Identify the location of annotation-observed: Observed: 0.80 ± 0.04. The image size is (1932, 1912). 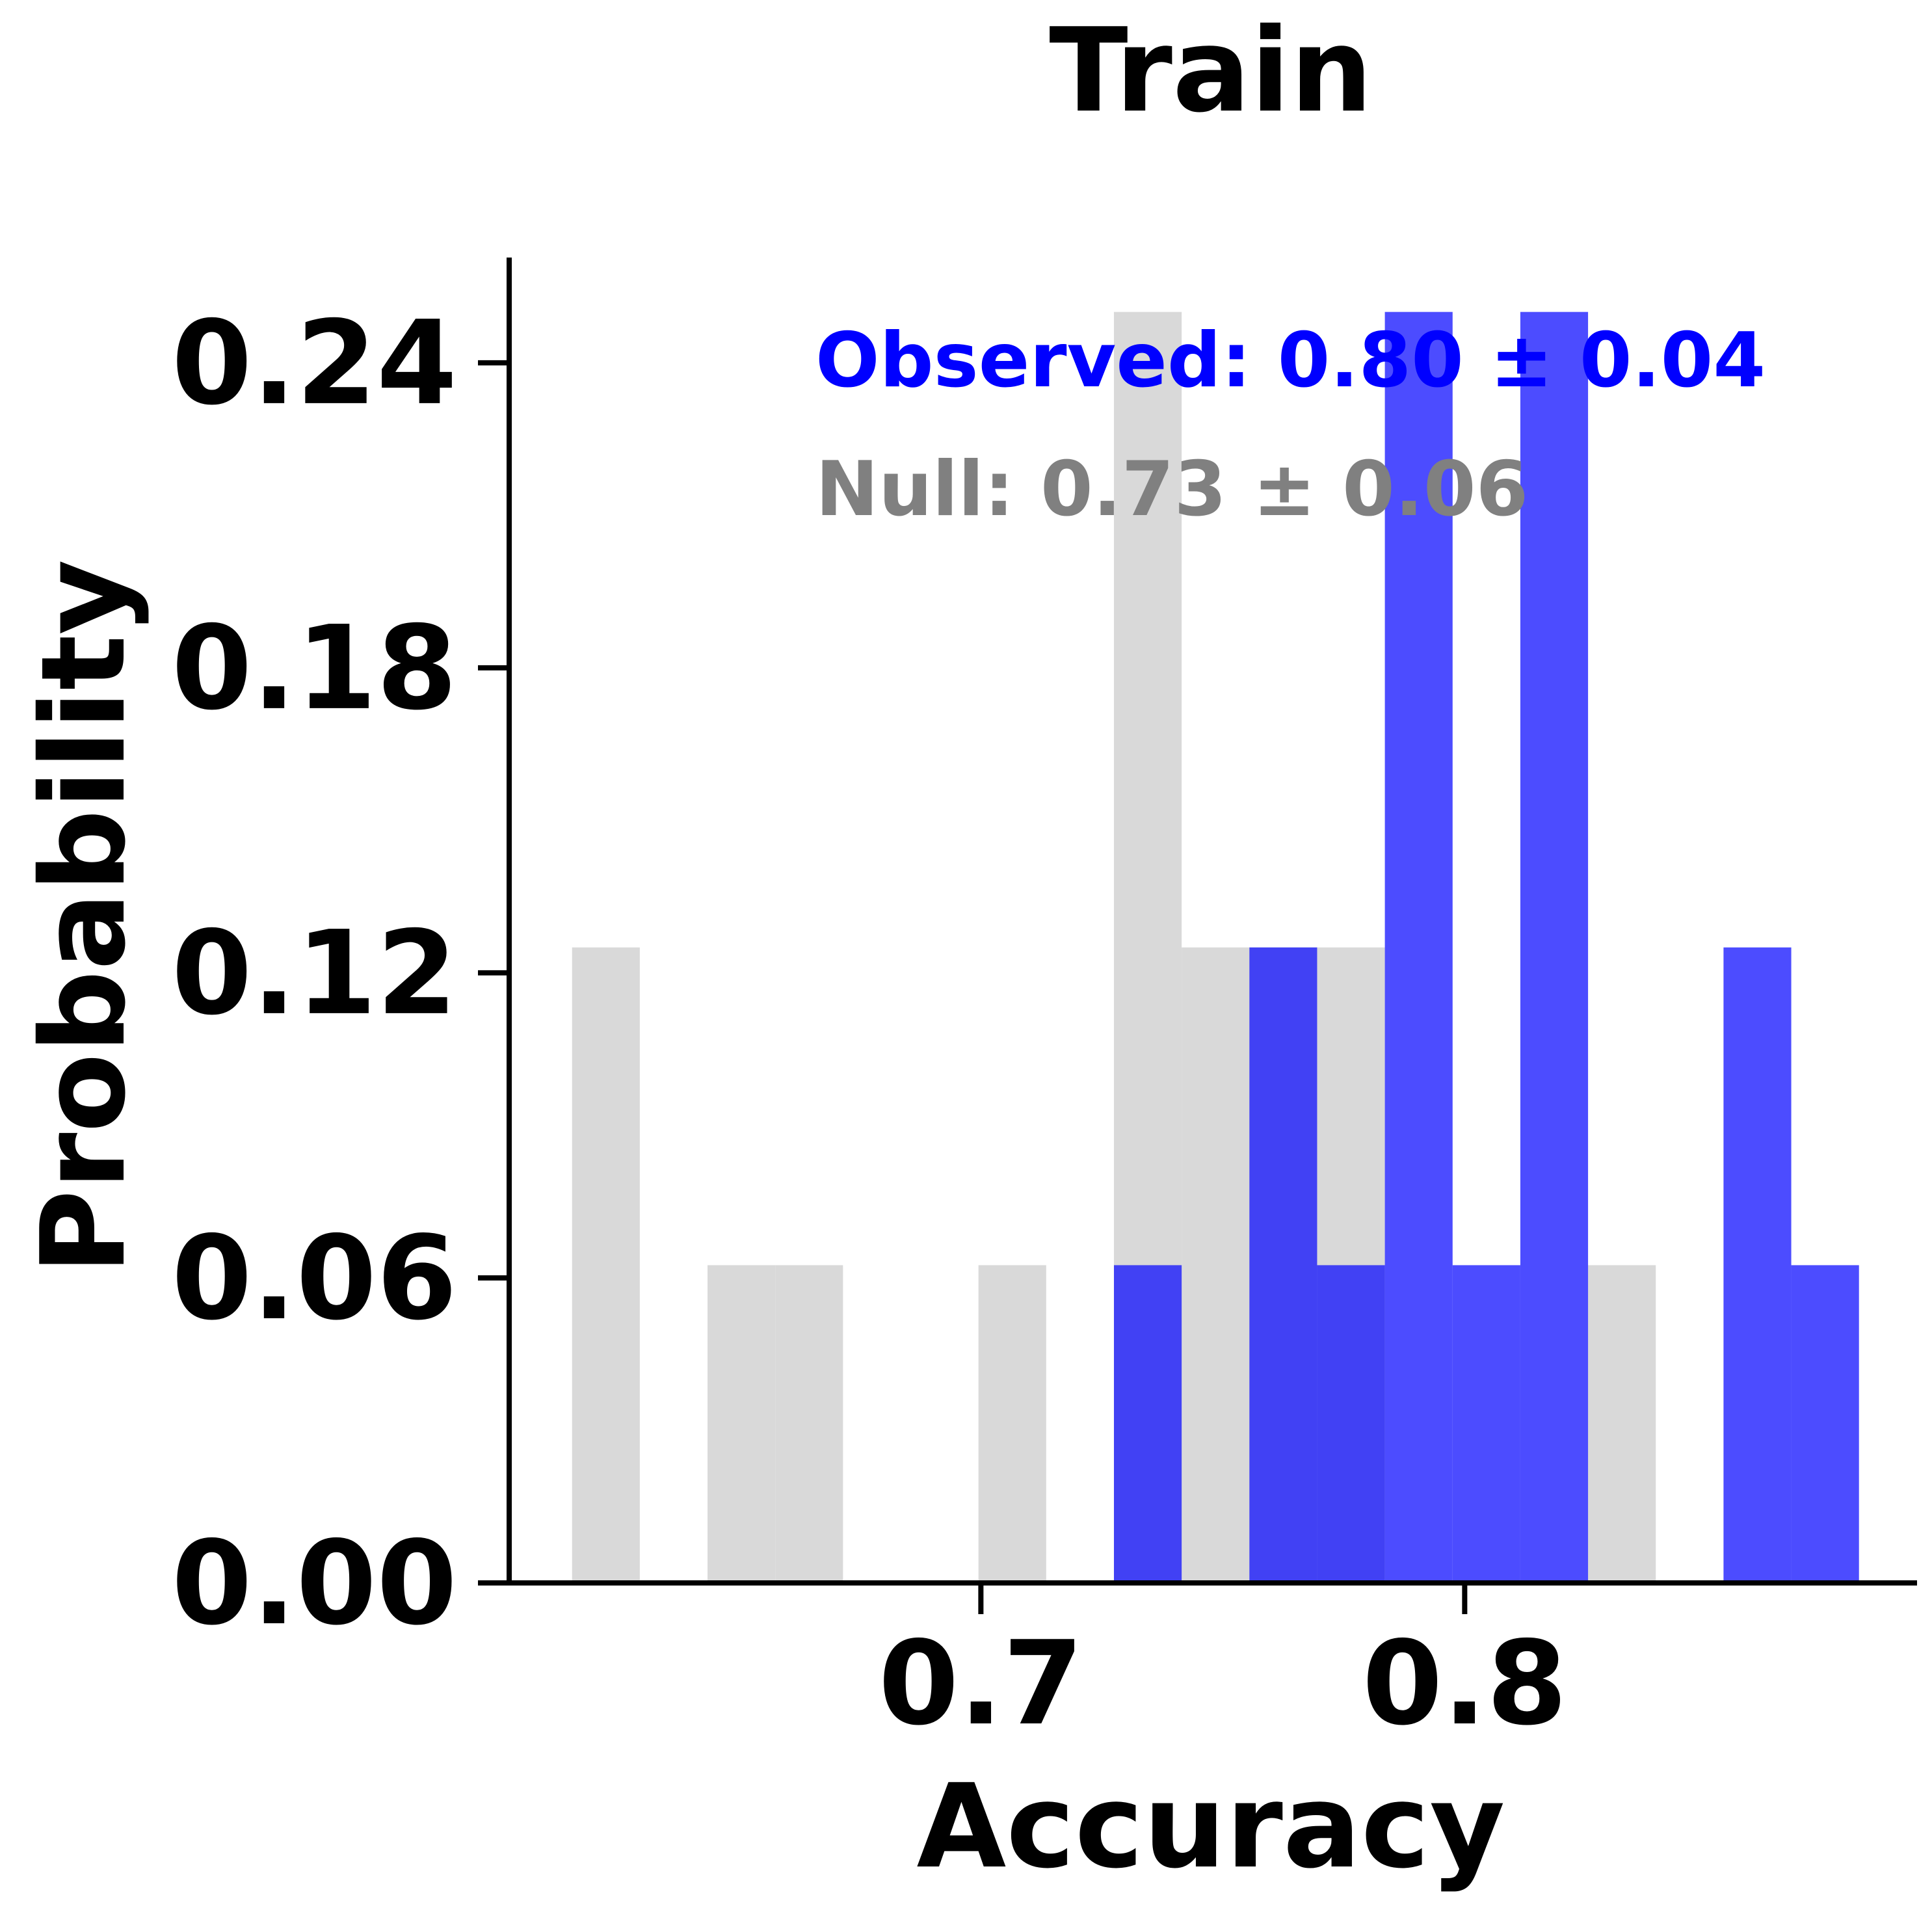
(1290, 361).